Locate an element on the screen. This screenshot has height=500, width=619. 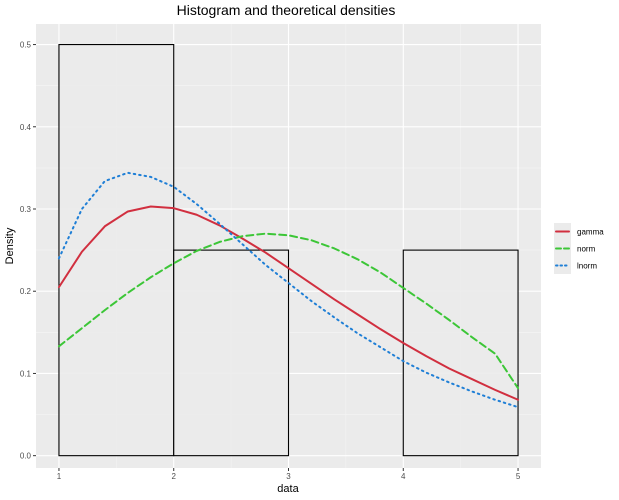
y-tick-label: 0.1 is located at coordinates (26, 373).